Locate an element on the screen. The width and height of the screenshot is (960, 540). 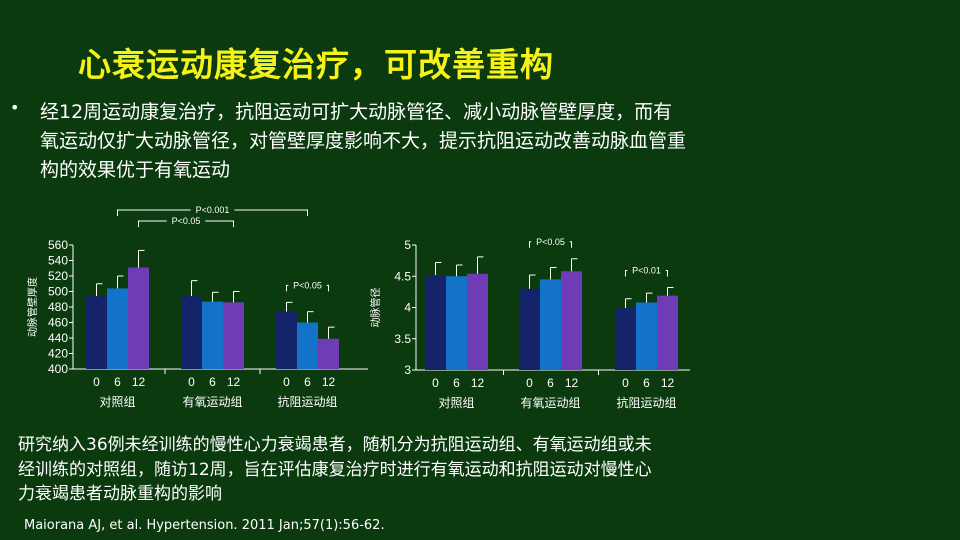
y-axis-label: 动脉管壁厚度 is located at coordinates (32, 307).